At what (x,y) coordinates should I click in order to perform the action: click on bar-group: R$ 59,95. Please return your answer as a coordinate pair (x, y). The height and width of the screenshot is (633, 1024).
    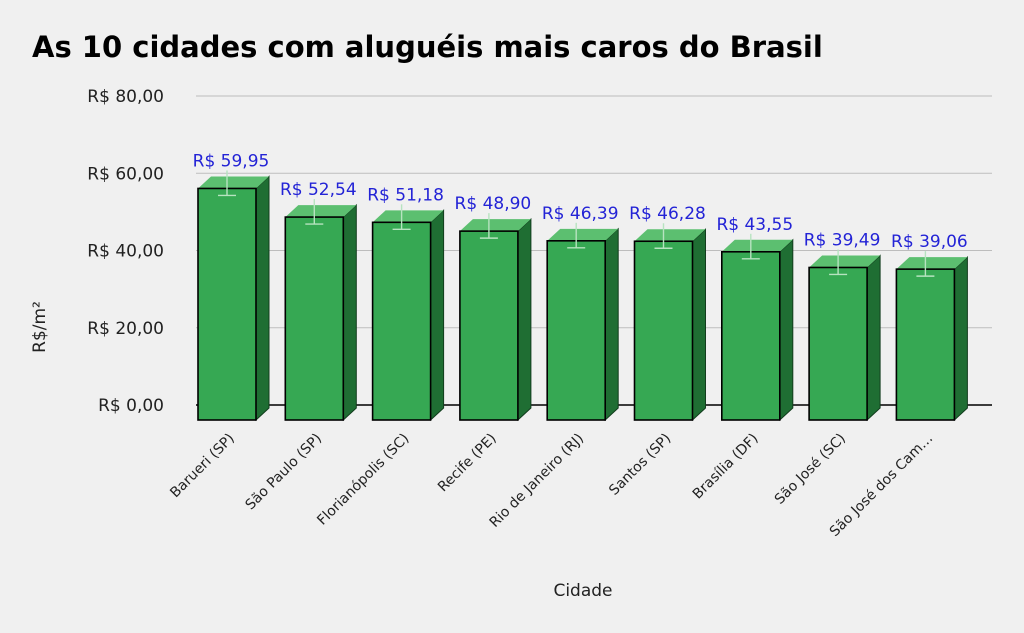
    Looking at the image, I should click on (231, 286).